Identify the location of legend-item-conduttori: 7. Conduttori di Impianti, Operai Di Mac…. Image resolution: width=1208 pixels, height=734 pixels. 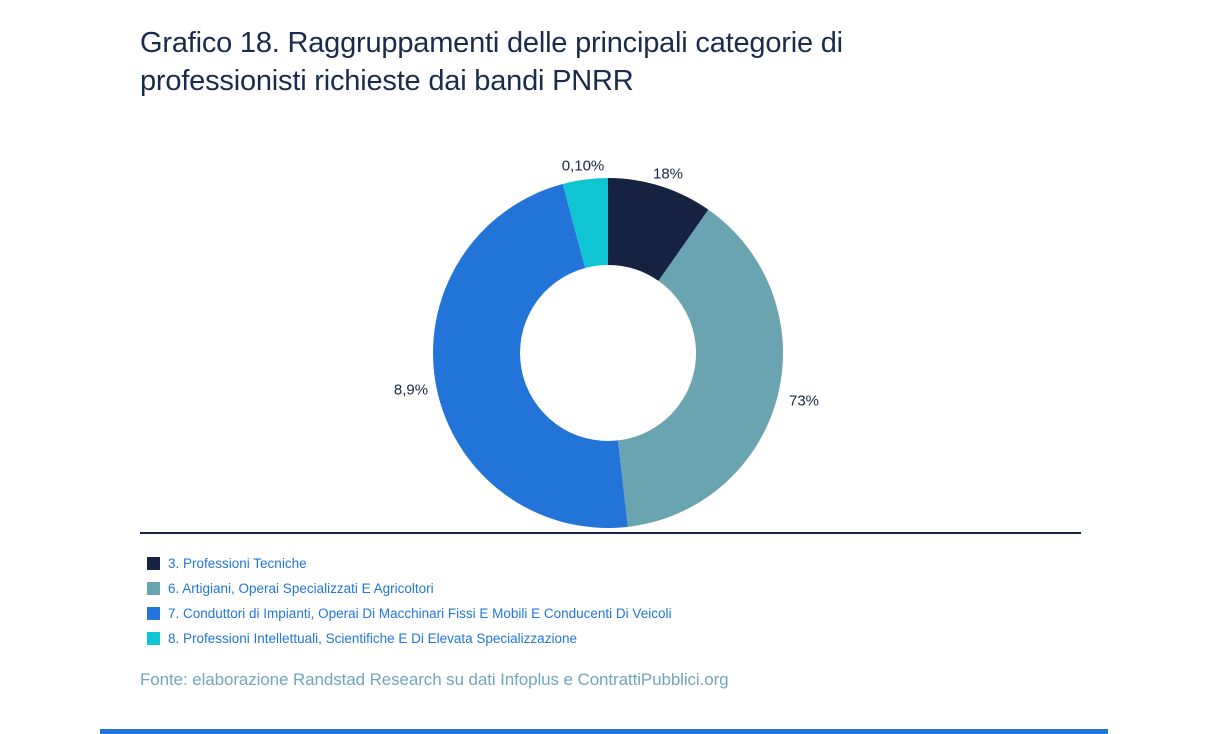
(409, 613).